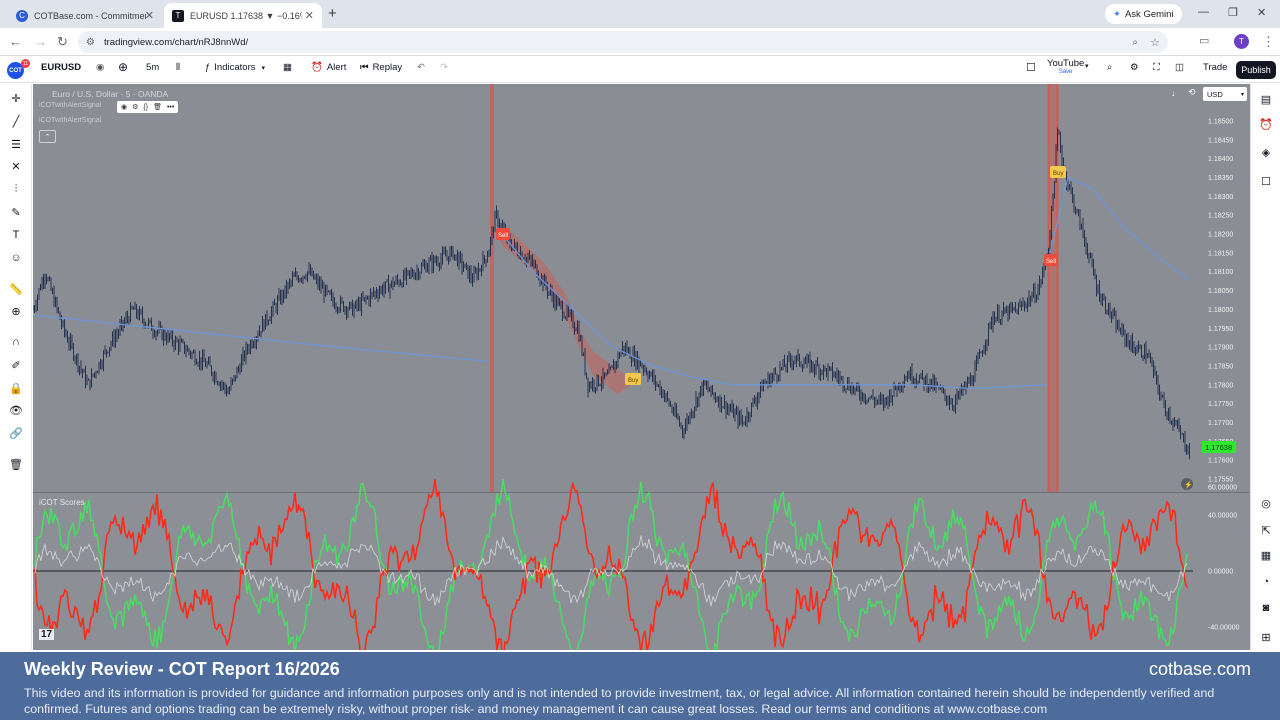  What do you see at coordinates (16, 121) in the screenshot?
I see `trend-line-icon: ╱` at bounding box center [16, 121].